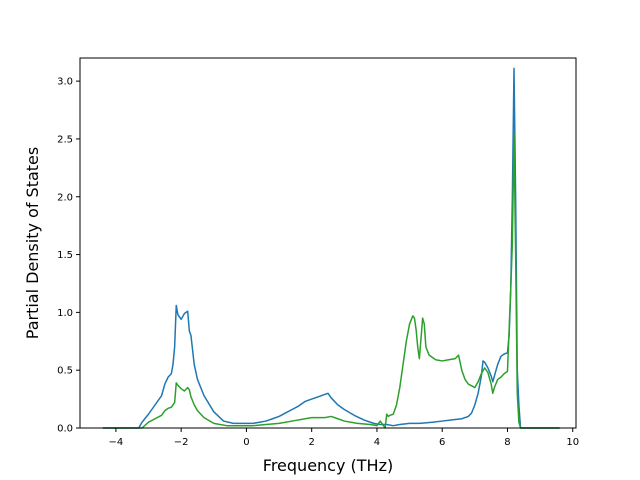 The width and height of the screenshot is (640, 480). What do you see at coordinates (181, 442) in the screenshot?
I see `x-tick-label: −2` at bounding box center [181, 442].